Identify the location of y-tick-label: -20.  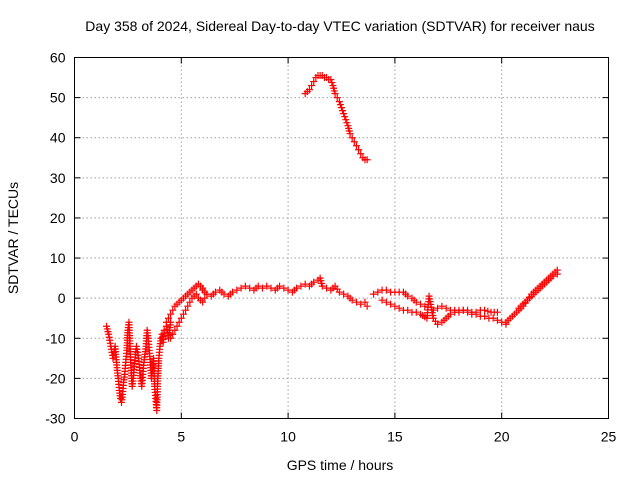
(55, 378).